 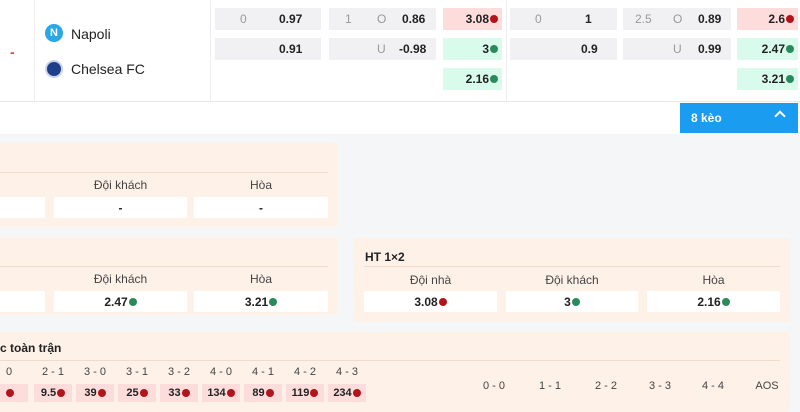 I want to click on ht-1x2-away: 2.47, so click(x=767, y=49).